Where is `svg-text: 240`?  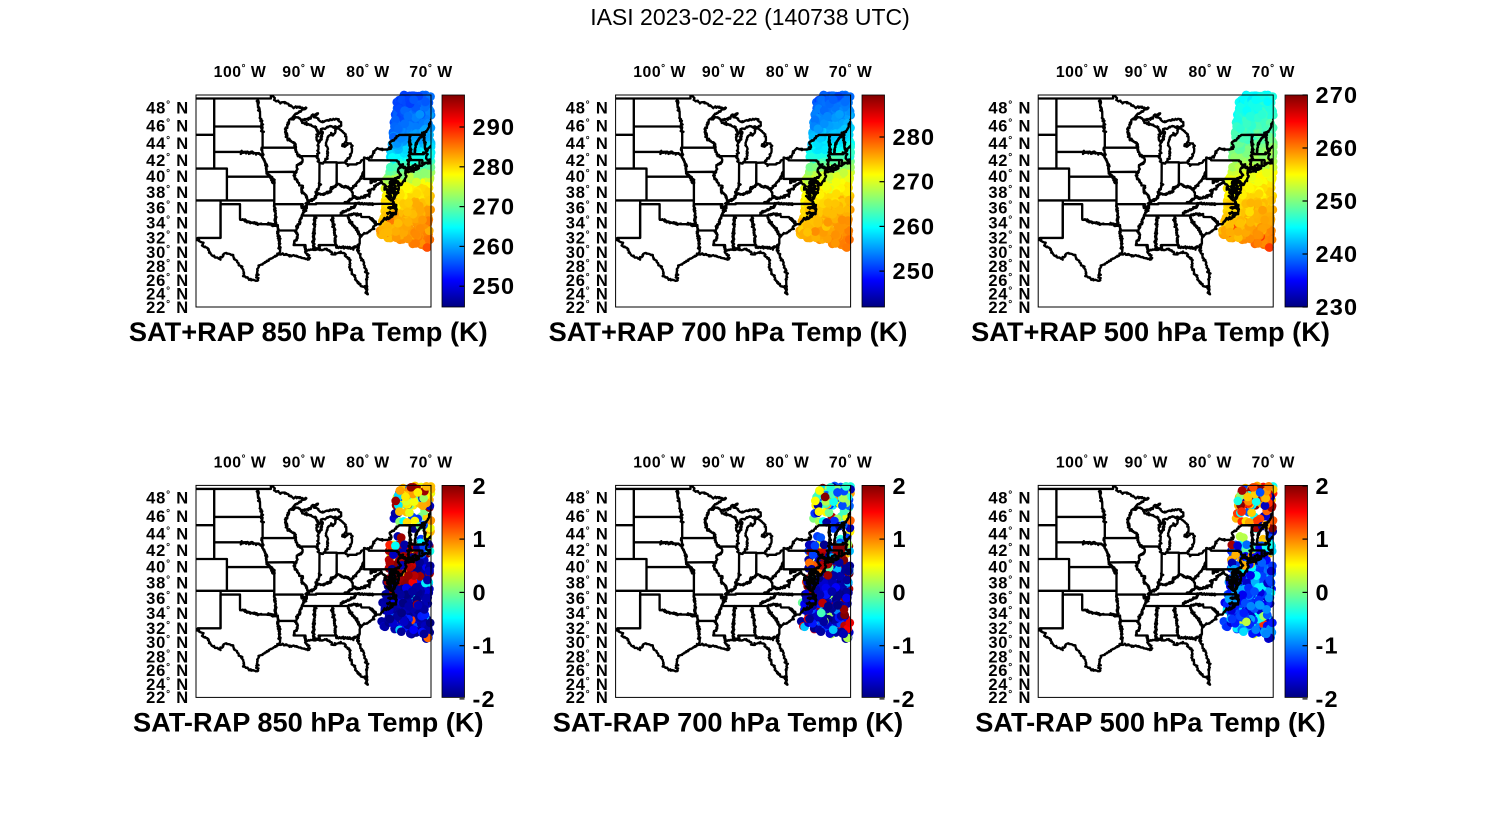 svg-text: 240 is located at coordinates (1337, 254).